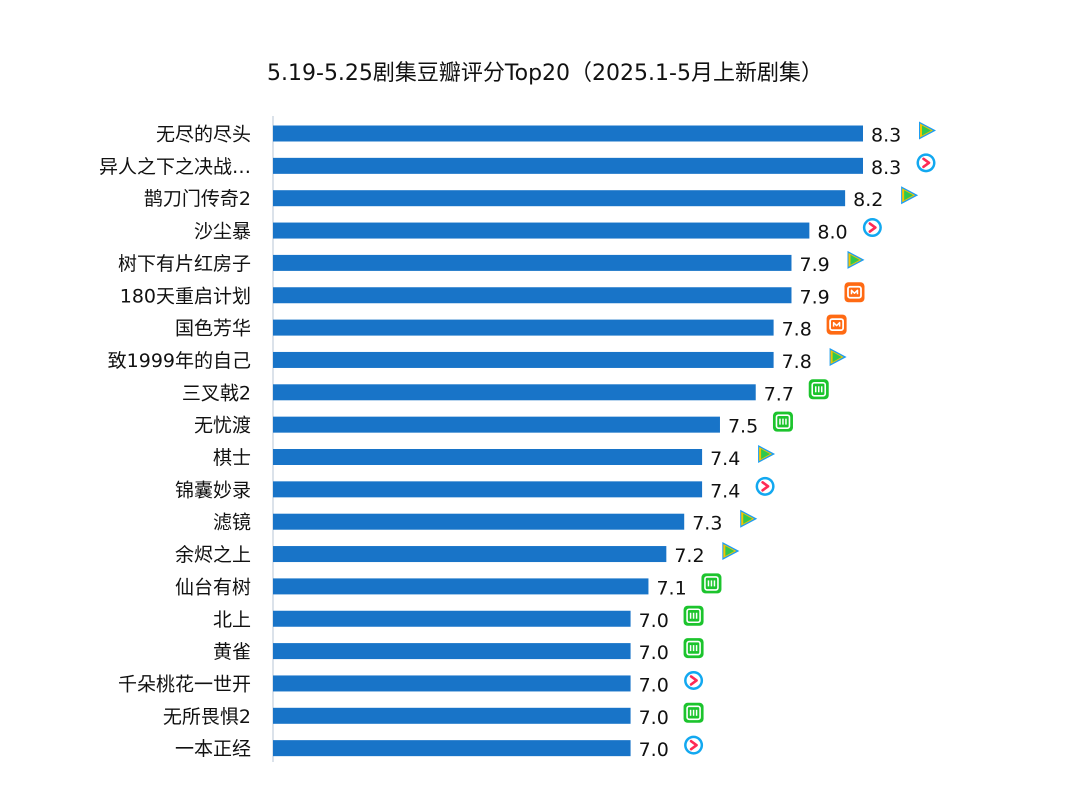  Describe the element at coordinates (232, 458) in the screenshot. I see `category-label: 棋士` at that location.